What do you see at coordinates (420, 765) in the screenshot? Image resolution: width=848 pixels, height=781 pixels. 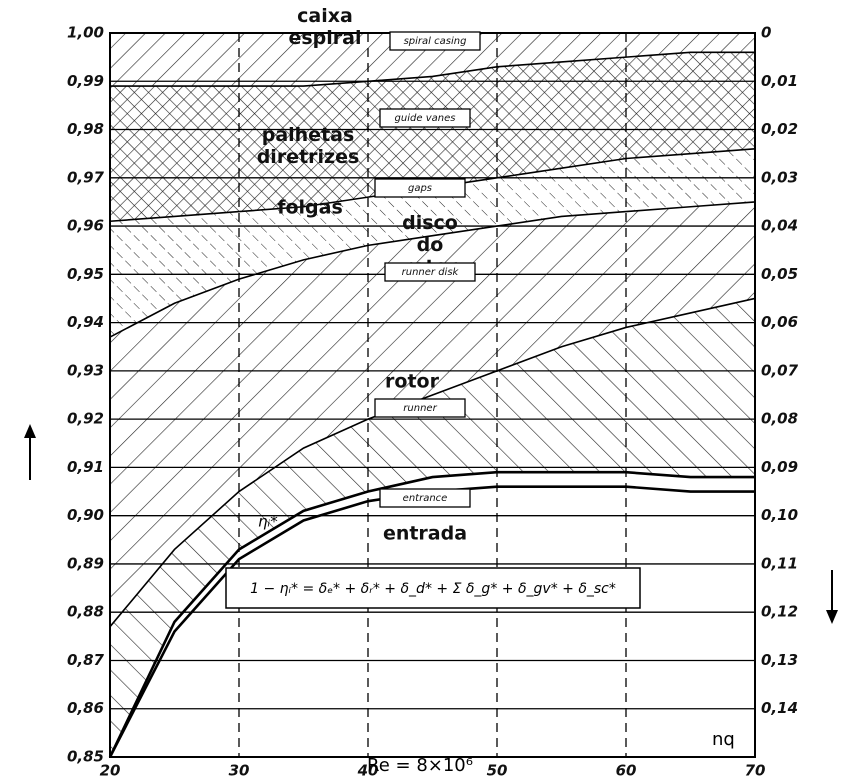 I see `x-label: Re = 8×10⁶` at bounding box center [420, 765].